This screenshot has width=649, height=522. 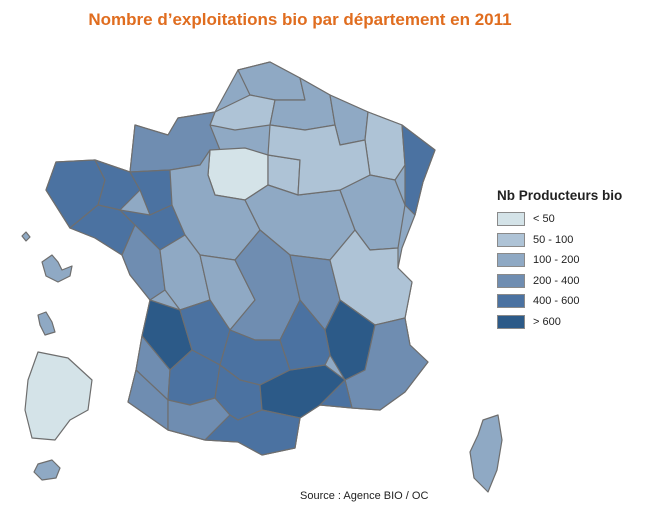 I want to click on guadeloupe, so click(x=57, y=268).